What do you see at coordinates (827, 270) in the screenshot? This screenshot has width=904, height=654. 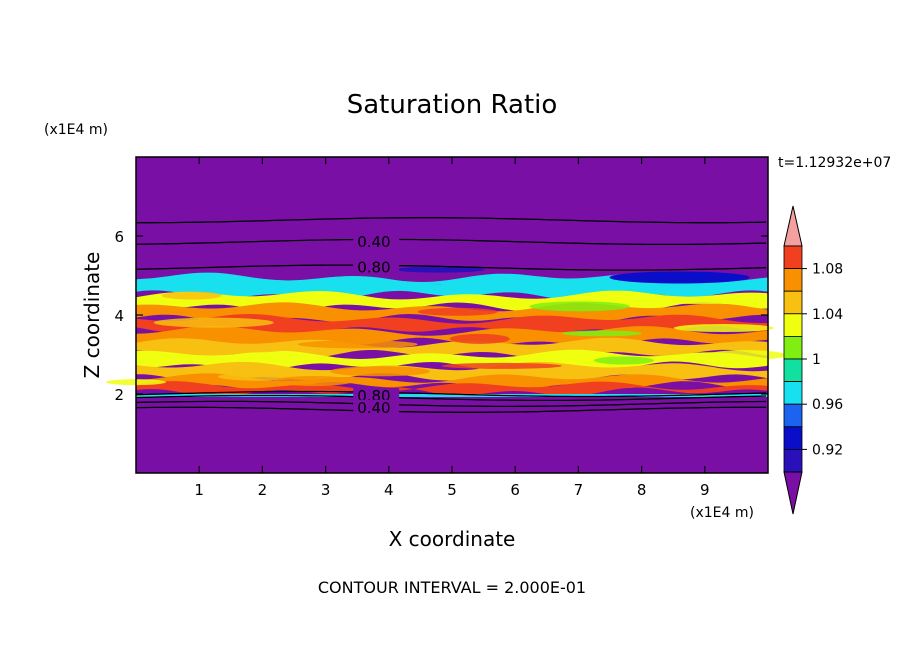 I see `colorbar-tick-label: 1.08` at bounding box center [827, 270].